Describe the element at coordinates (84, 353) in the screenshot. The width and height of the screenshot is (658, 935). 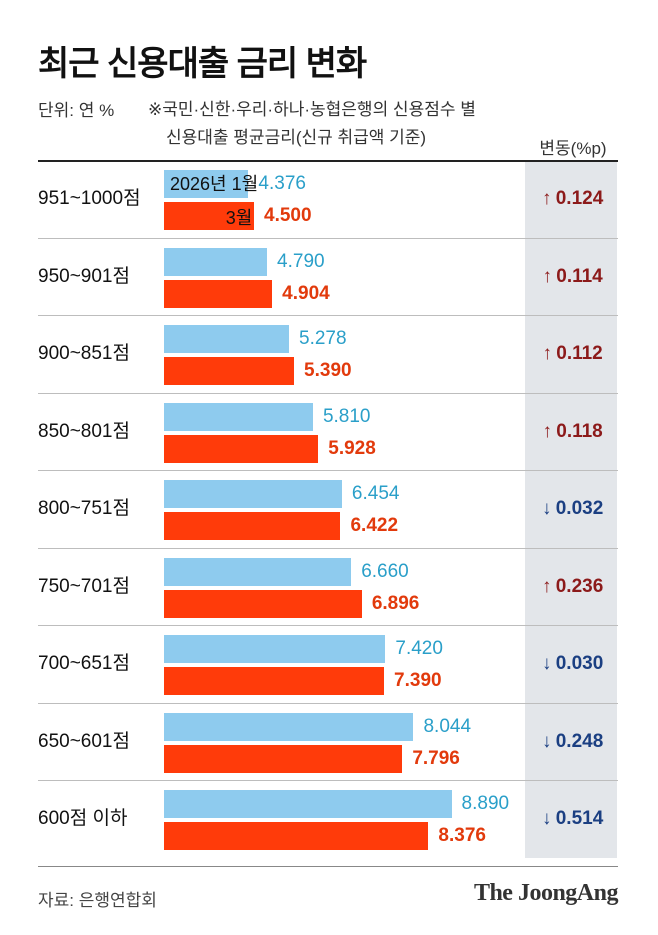
I see `category-label: 900~851점` at that location.